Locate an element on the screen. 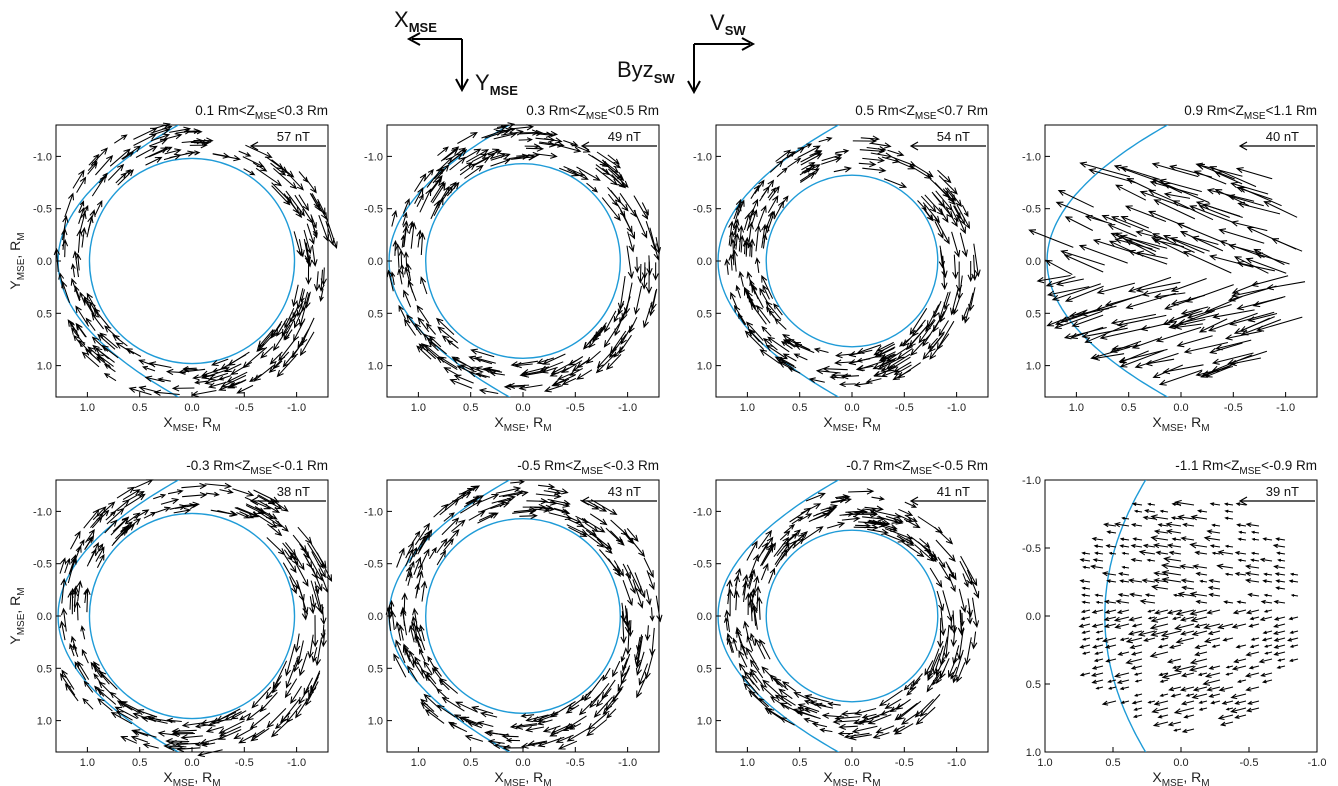  panel-title: -0.5 Rm<ZMSE<-0.3 Rm is located at coordinates (588, 467).